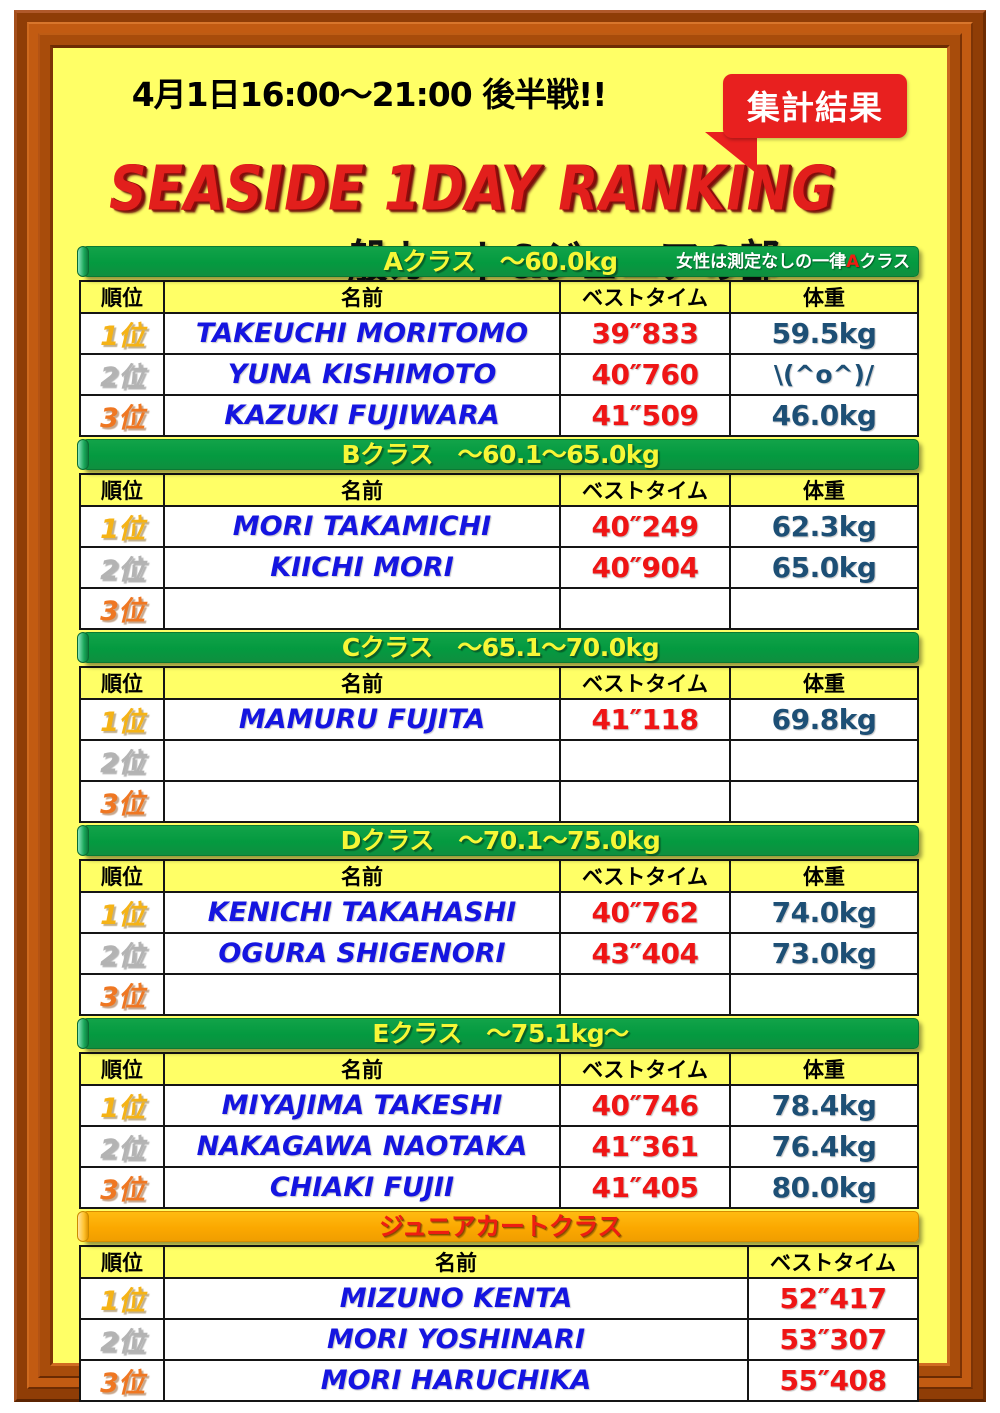  What do you see at coordinates (498, 840) in the screenshot?
I see `section-header-bar: Dクラス 〜70.1〜75.0kg` at bounding box center [498, 840].